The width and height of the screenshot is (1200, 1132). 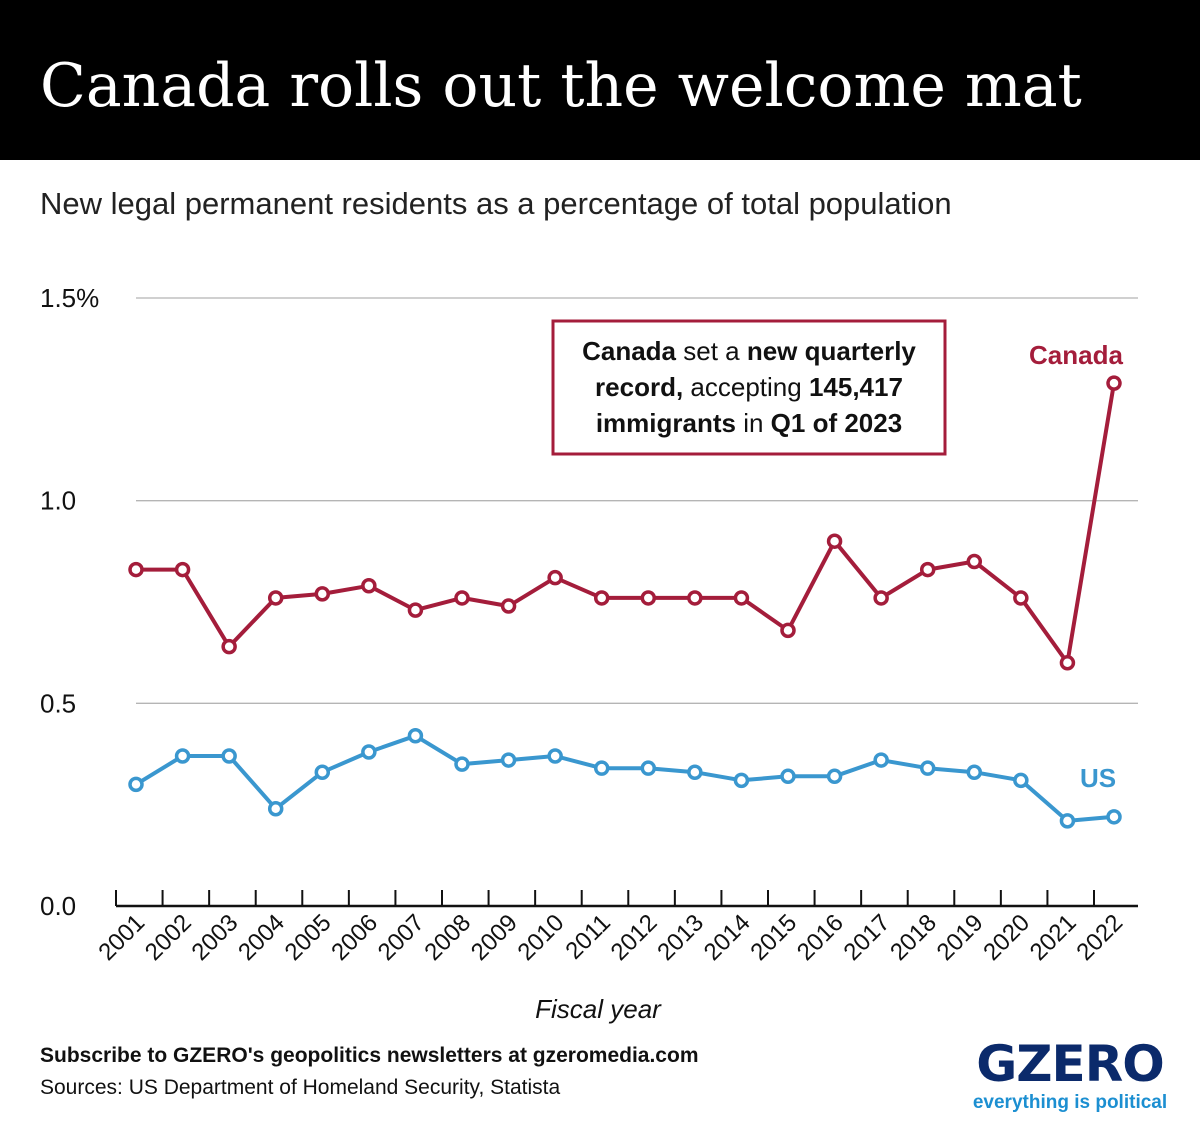 What do you see at coordinates (354, 937) in the screenshot?
I see `x-tick-label: 2006` at bounding box center [354, 937].